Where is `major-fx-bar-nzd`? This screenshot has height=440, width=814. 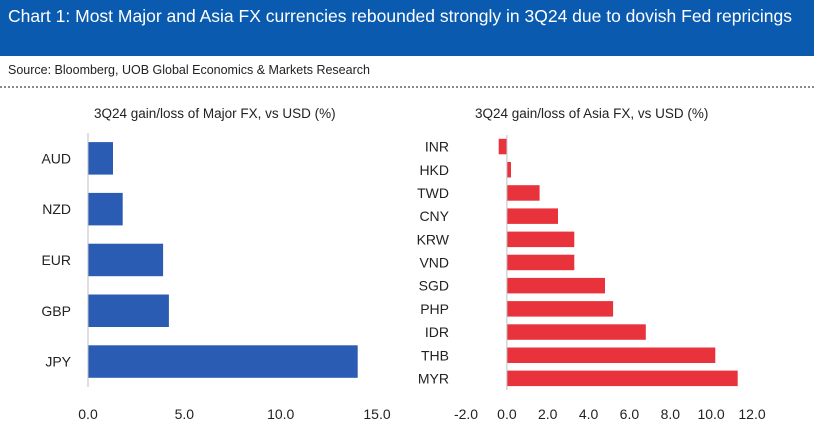
major-fx-bar-nzd is located at coordinates (105, 209).